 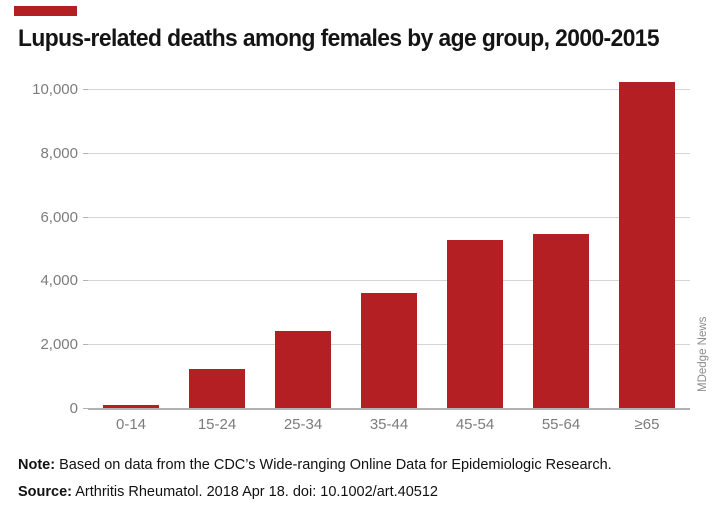 I want to click on note-label: Note:, so click(x=37, y=465).